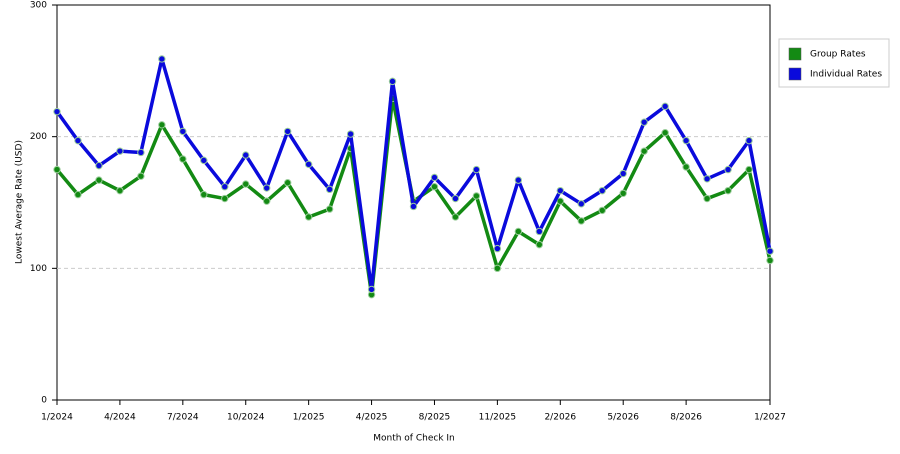  Describe the element at coordinates (309, 418) in the screenshot. I see `x-tick-label: 1/2025` at that location.